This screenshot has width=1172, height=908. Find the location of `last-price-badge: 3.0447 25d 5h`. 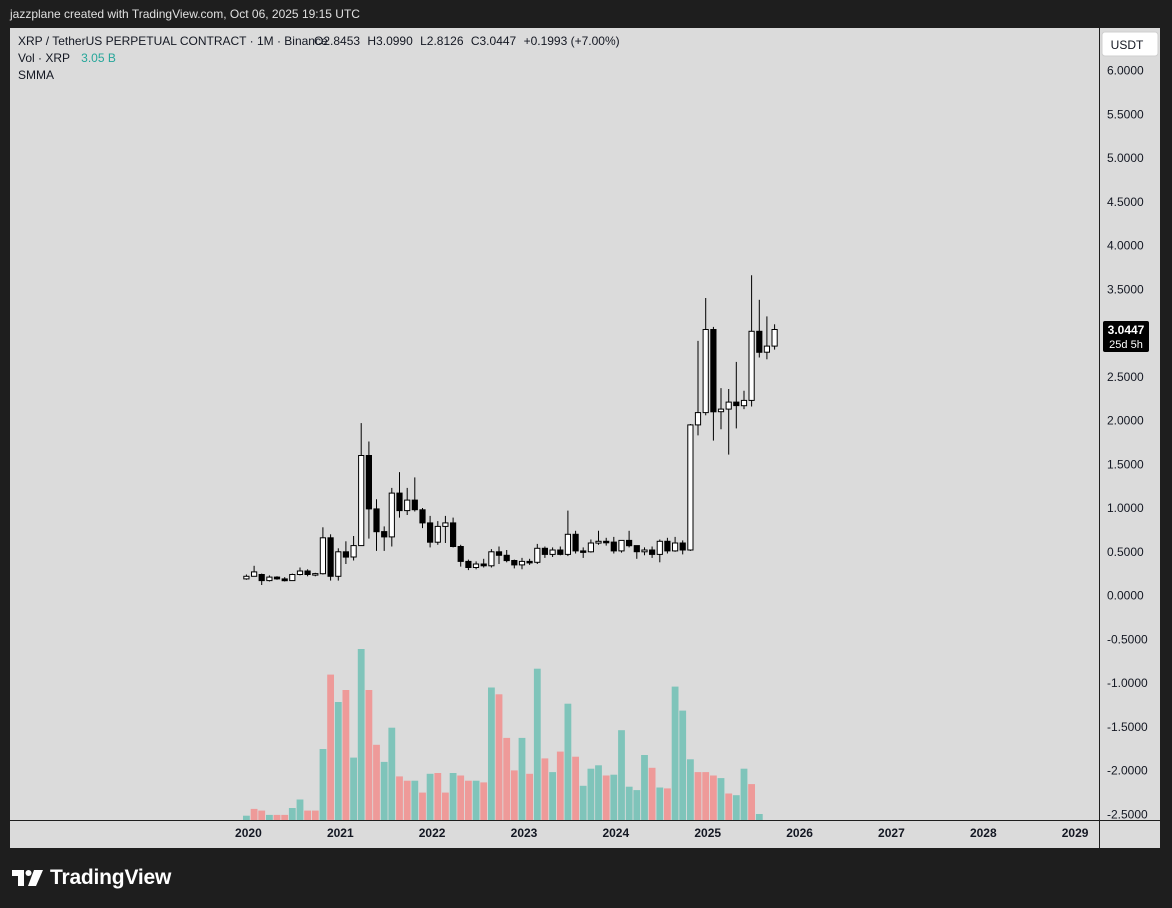

last-price-badge: 3.0447 25d 5h is located at coordinates (1126, 336).